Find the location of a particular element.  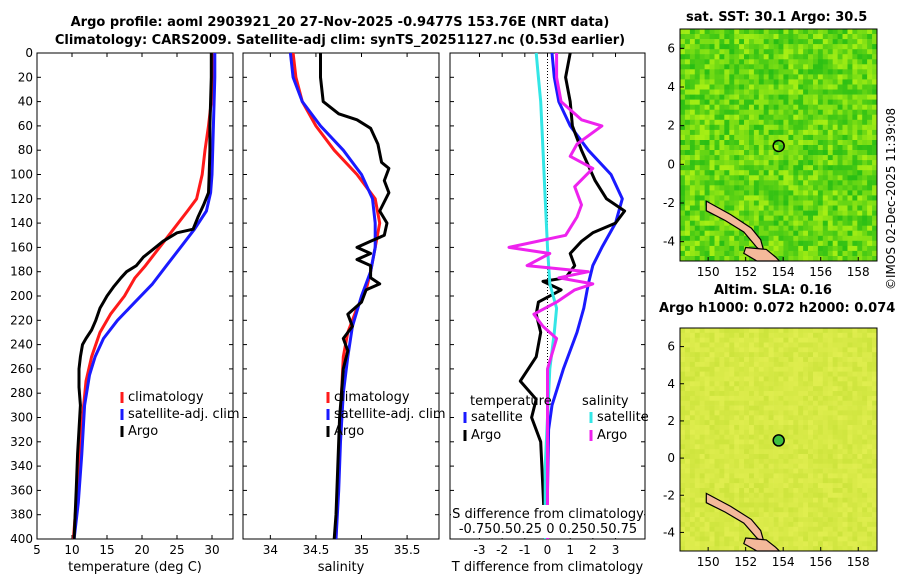

series-line-s-argo is located at coordinates (555, 296).